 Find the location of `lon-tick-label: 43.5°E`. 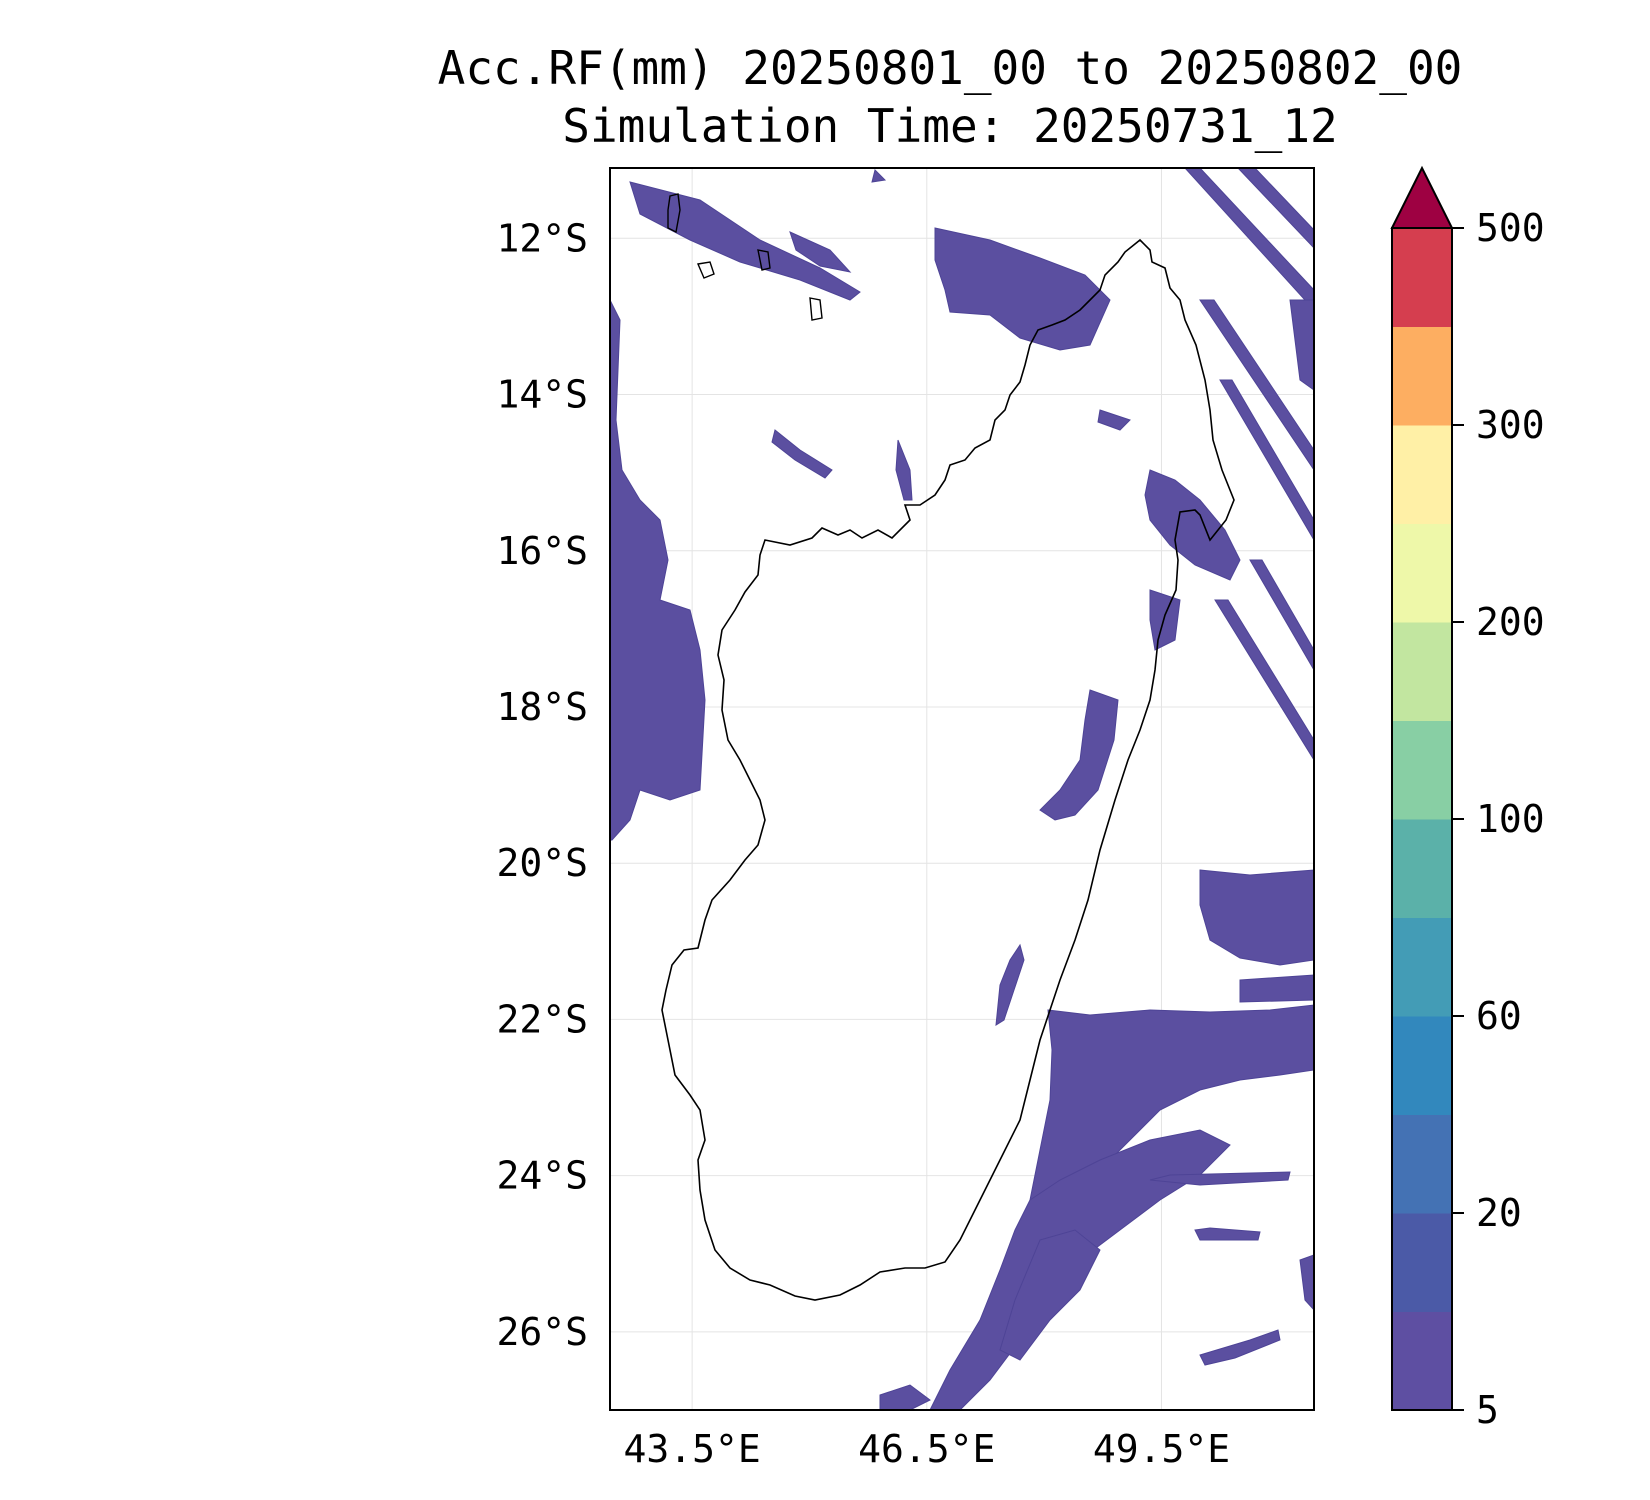

lon-tick-label: 43.5°E is located at coordinates (691, 1449).